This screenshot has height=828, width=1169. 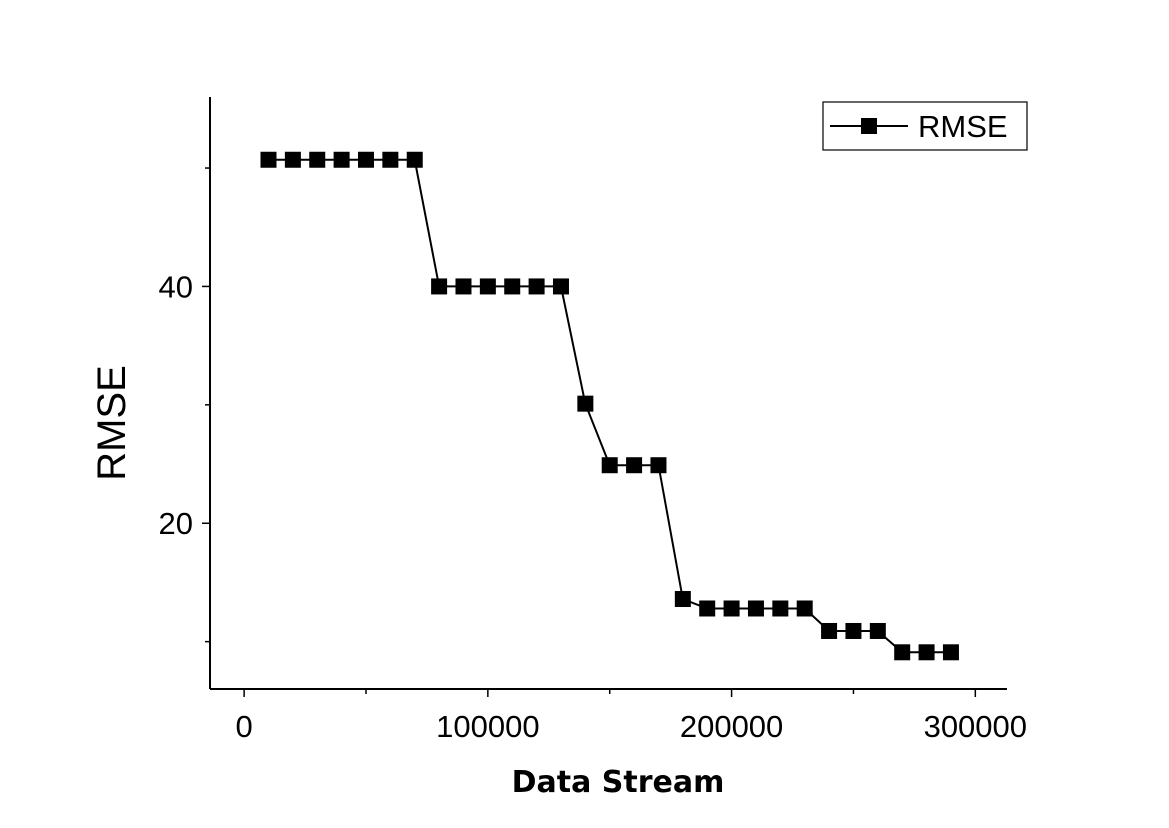 What do you see at coordinates (731, 726) in the screenshot?
I see `x-tick-label: 200000` at bounding box center [731, 726].